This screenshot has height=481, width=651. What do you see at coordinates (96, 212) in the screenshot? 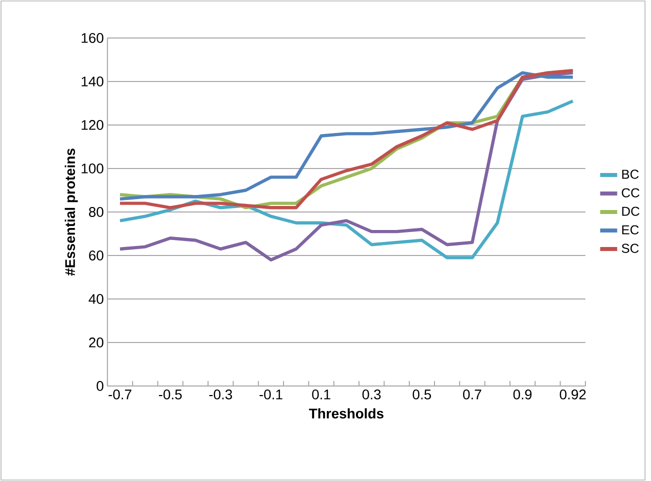
I see `y-tick-label: 80` at bounding box center [96, 212].